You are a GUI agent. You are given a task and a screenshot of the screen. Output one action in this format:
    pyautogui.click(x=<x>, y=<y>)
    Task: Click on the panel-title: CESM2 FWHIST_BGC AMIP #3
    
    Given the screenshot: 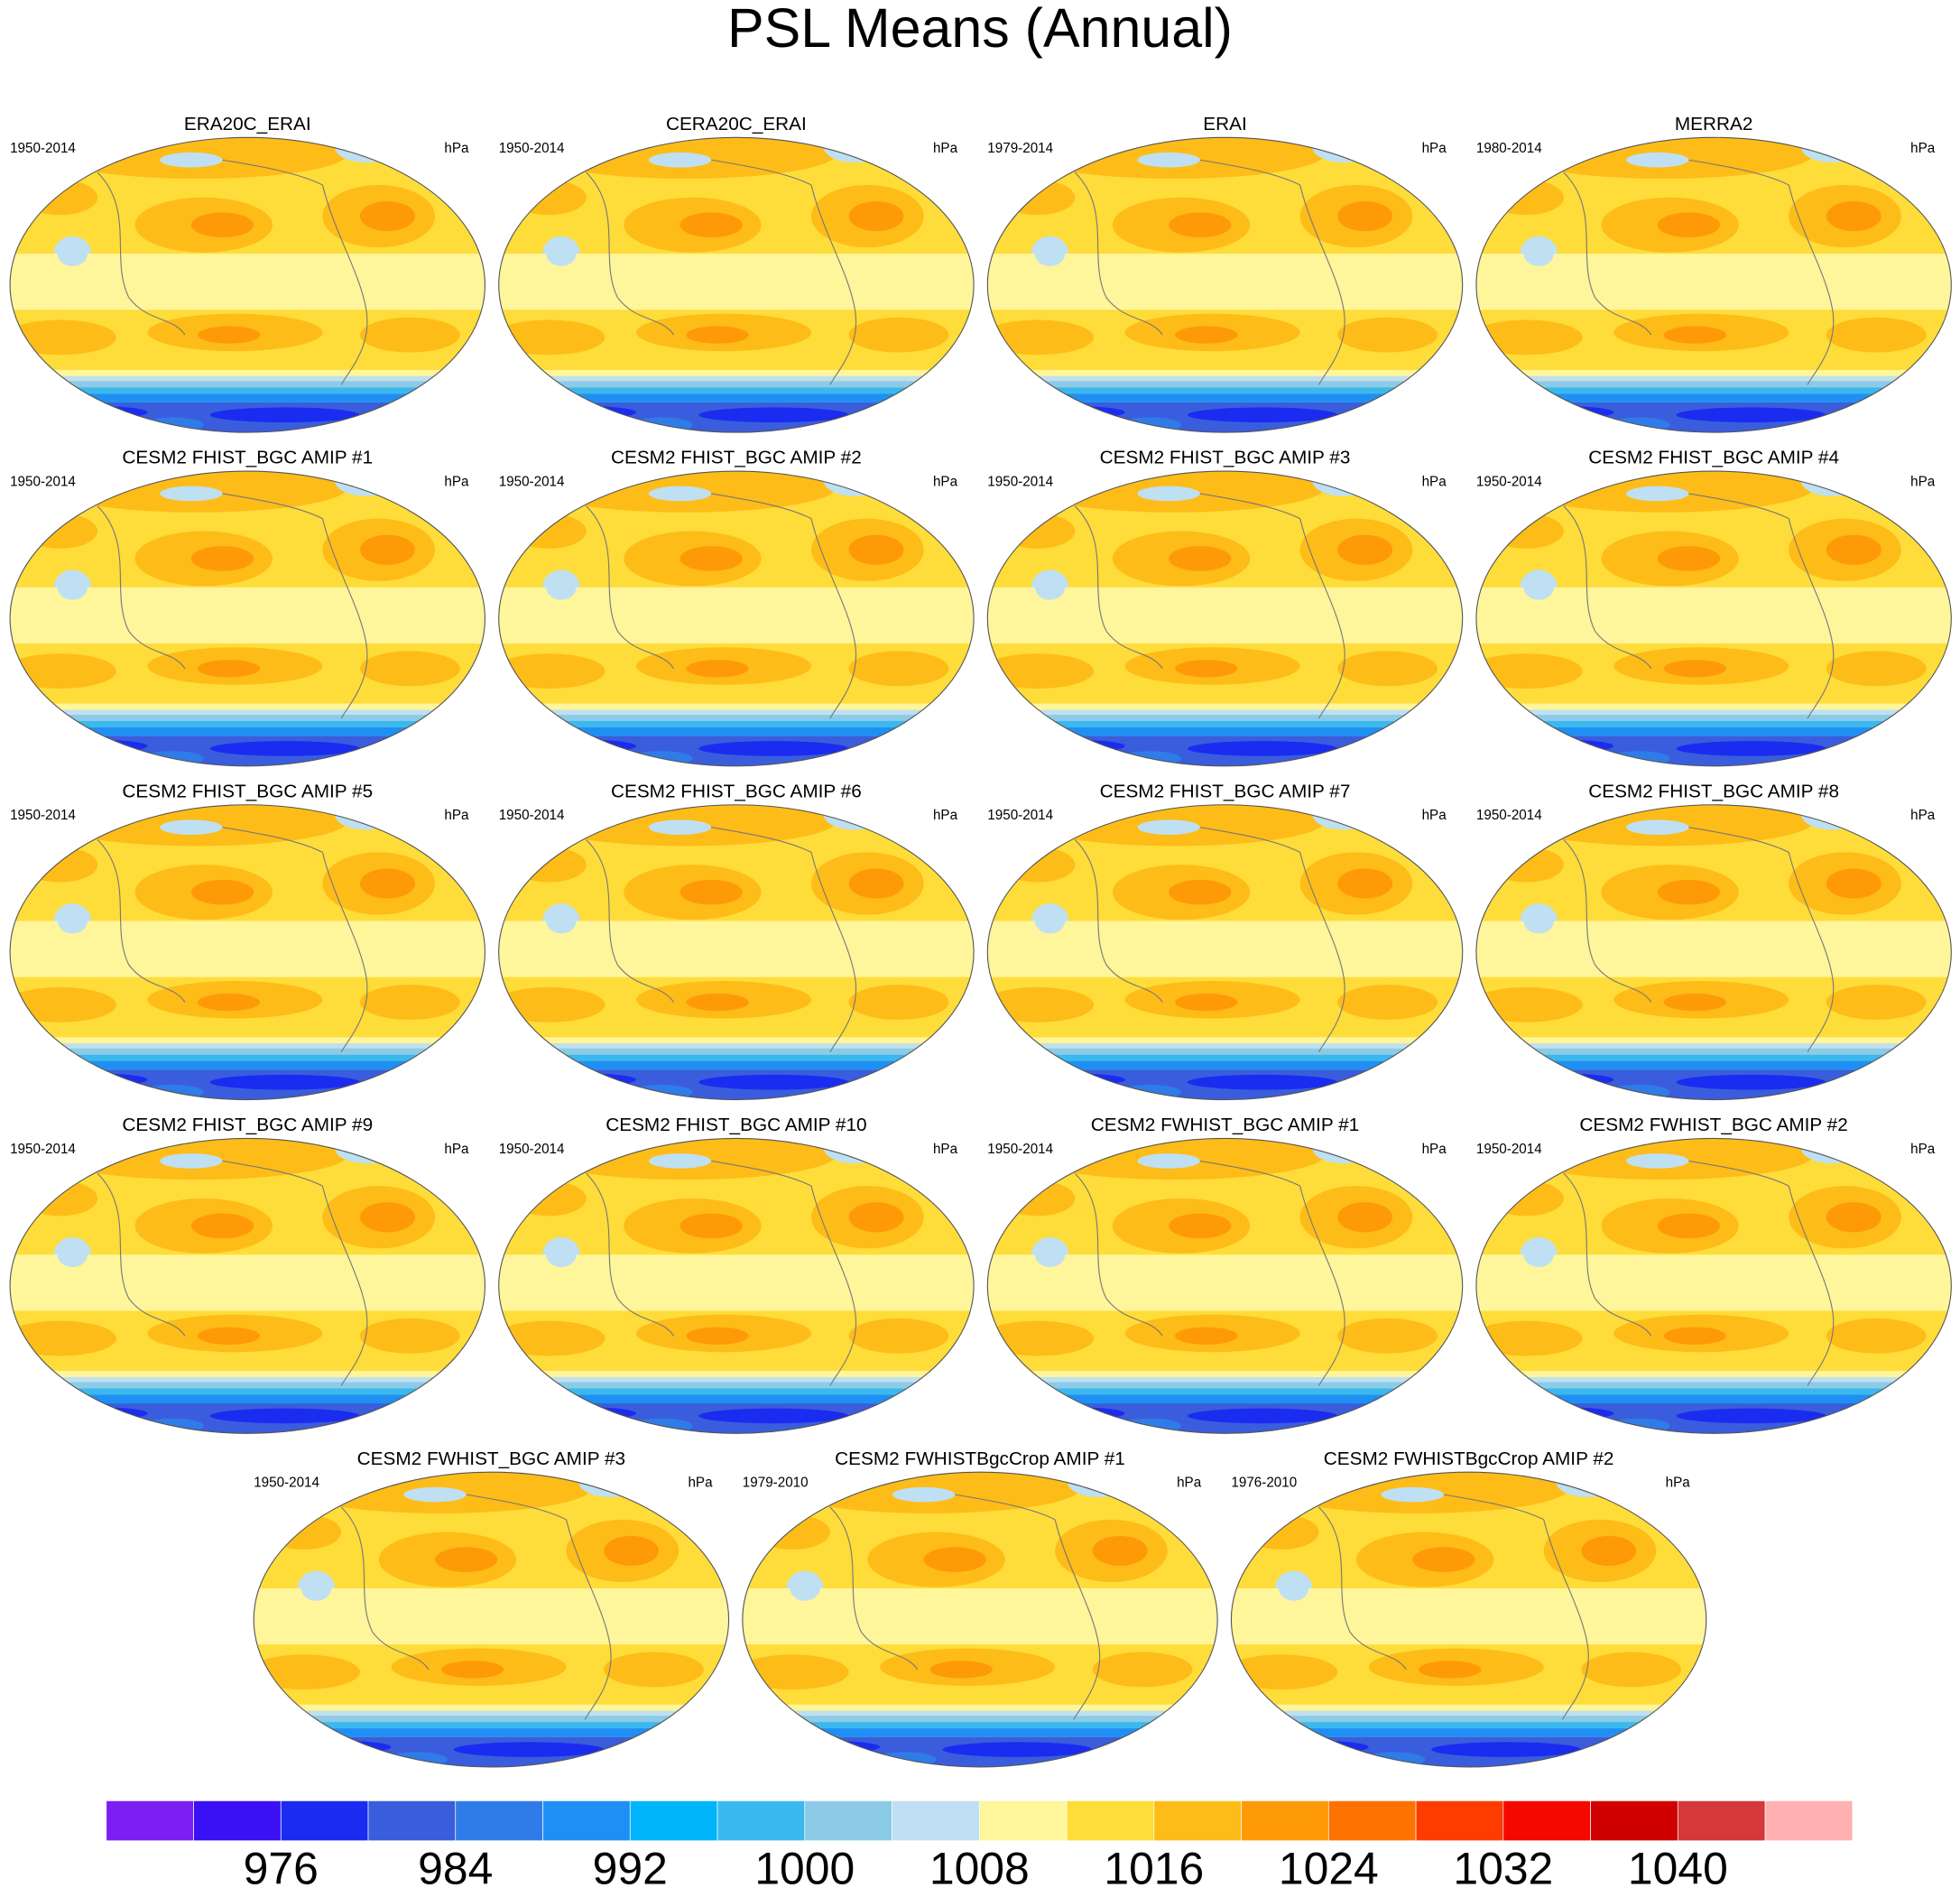 What is the action you would take?
    pyautogui.click(x=491, y=1458)
    